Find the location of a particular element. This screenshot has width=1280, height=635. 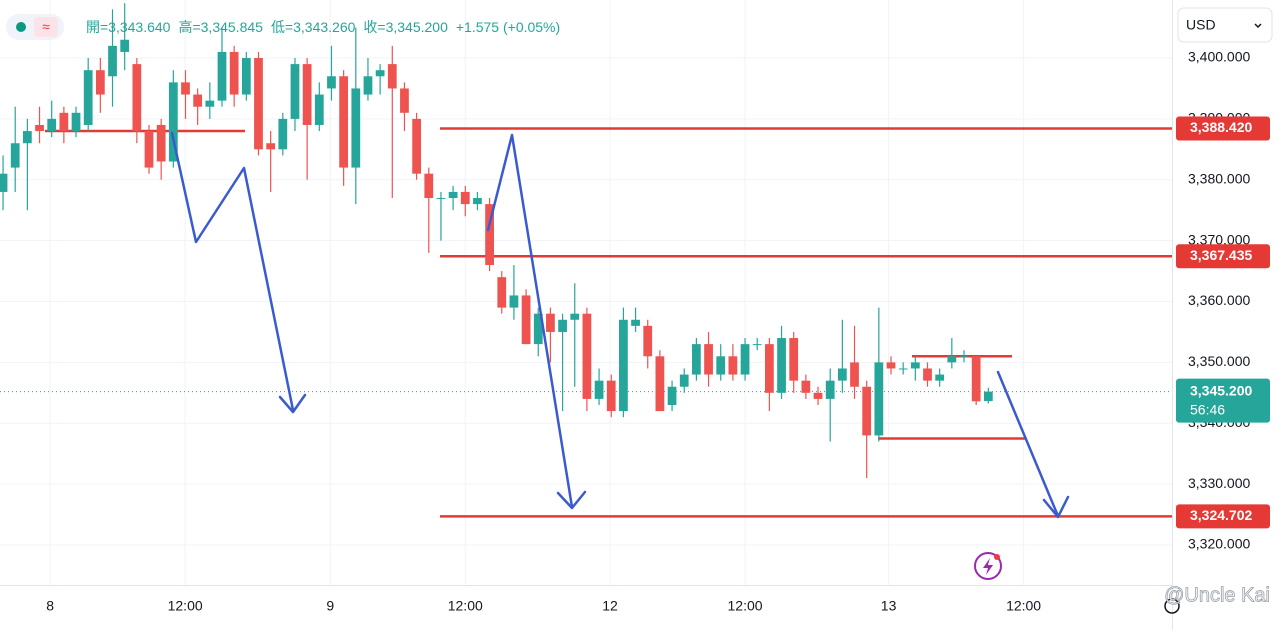

header-field: 低=3,343.260 is located at coordinates (313, 27).